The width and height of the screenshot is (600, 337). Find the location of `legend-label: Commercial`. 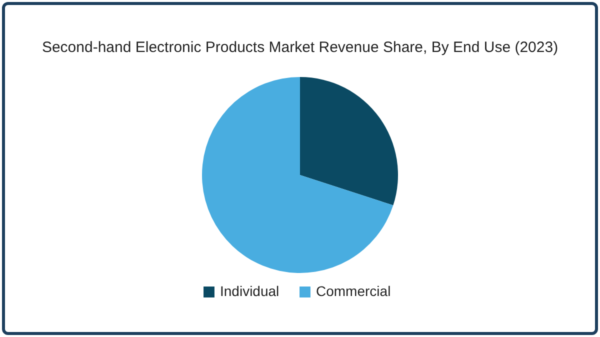

legend-label: Commercial is located at coordinates (353, 291).